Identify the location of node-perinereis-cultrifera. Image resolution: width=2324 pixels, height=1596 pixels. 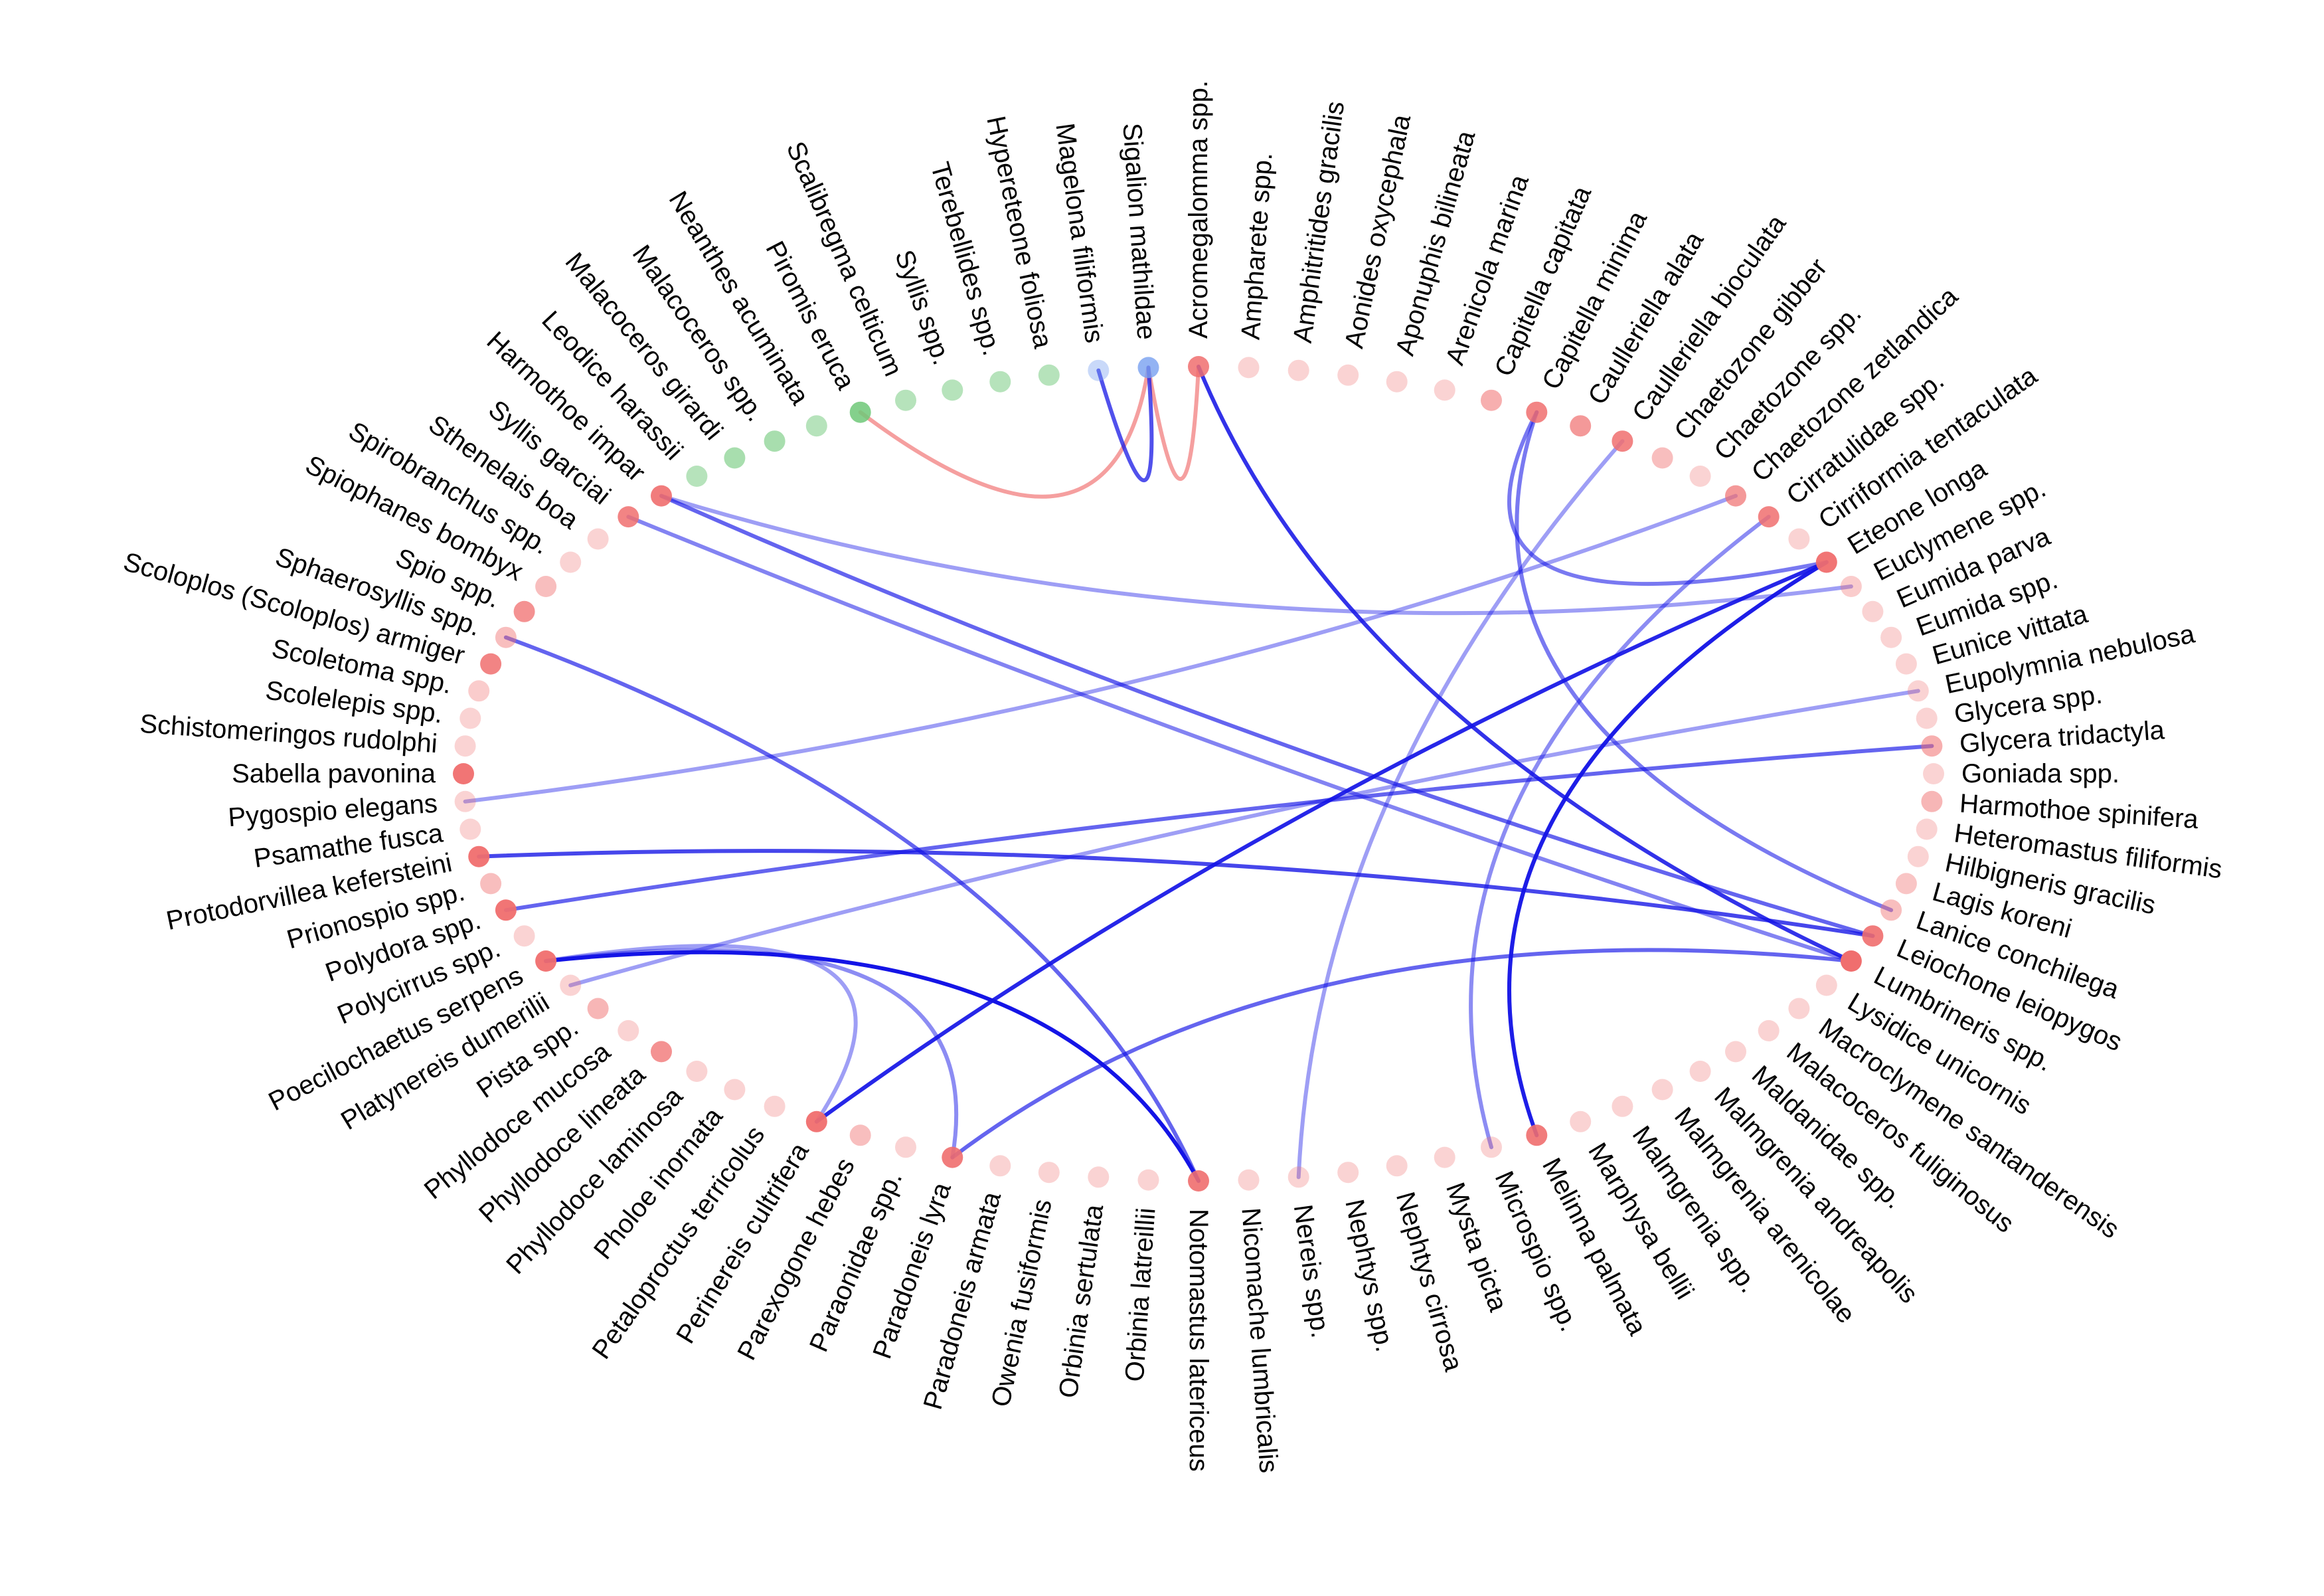
(816, 1121).